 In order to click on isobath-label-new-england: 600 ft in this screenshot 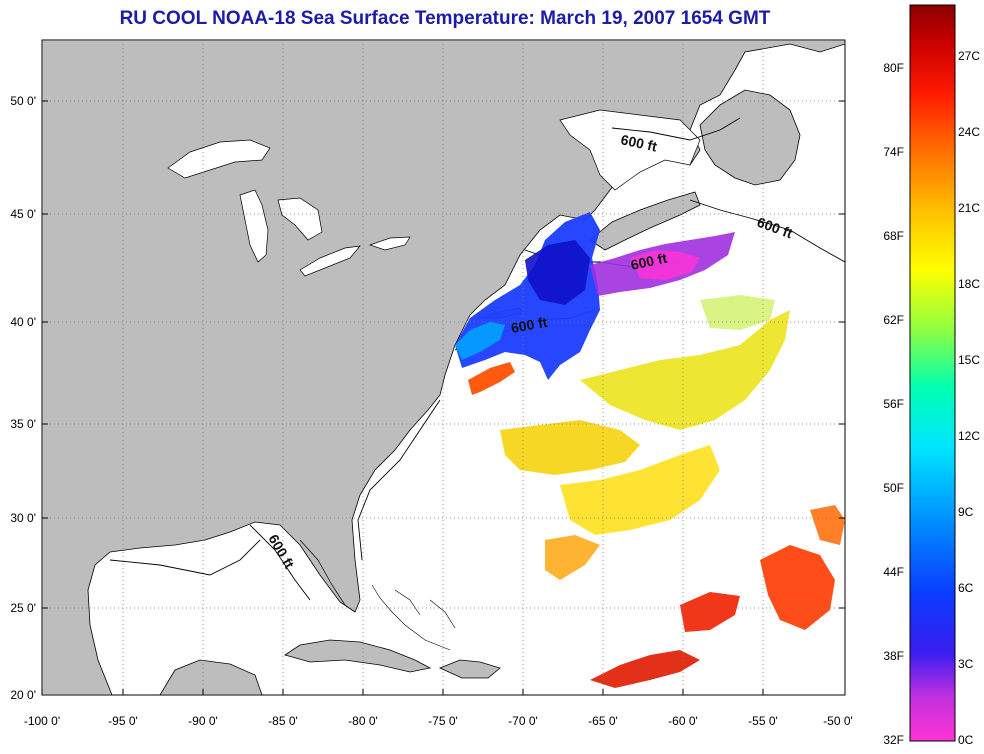, I will do `click(529, 325)`.